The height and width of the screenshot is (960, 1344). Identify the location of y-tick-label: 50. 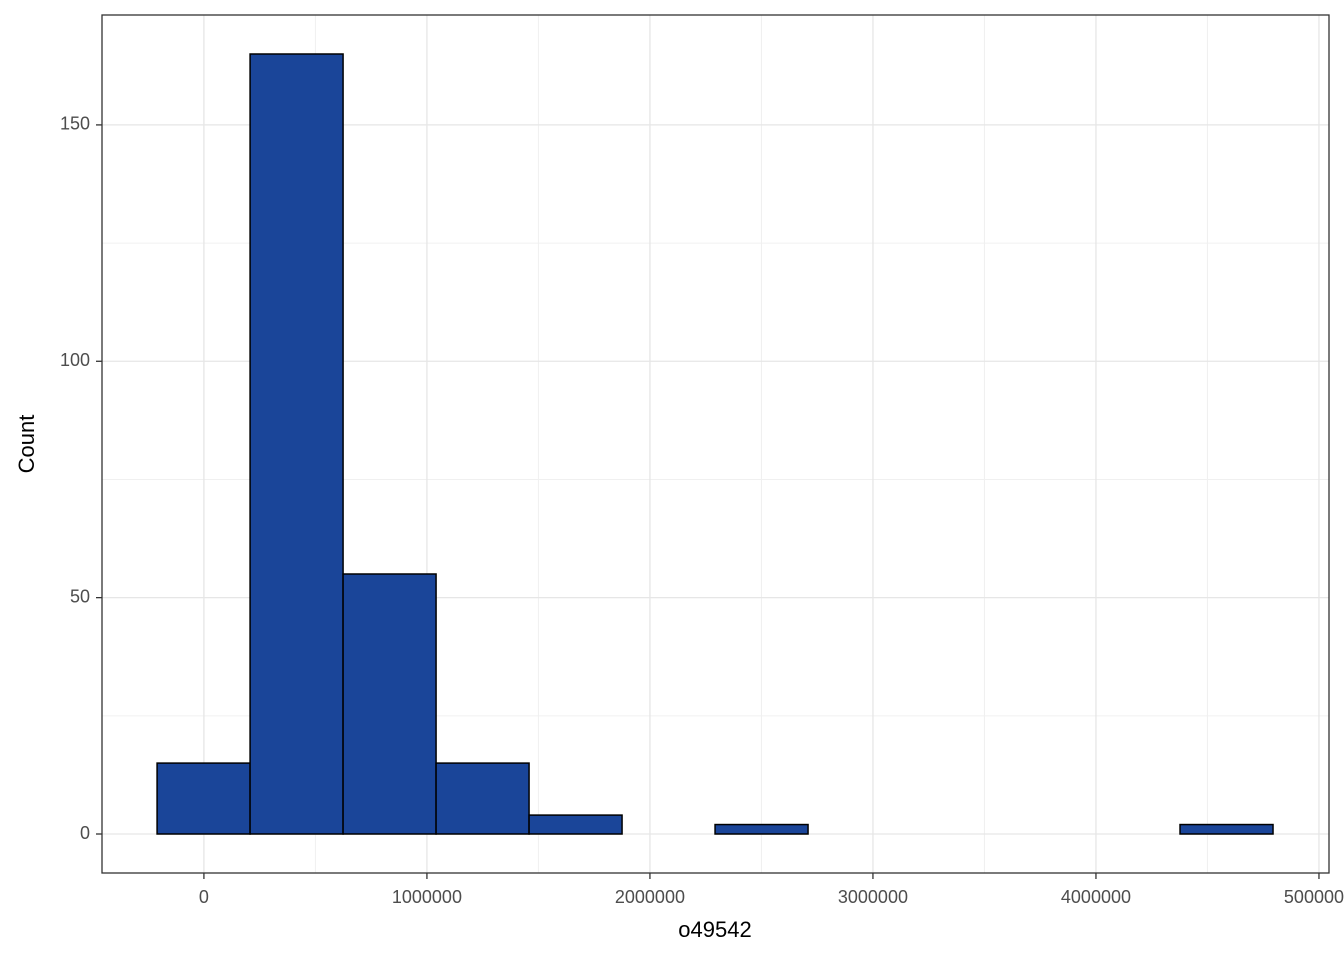
(80, 596).